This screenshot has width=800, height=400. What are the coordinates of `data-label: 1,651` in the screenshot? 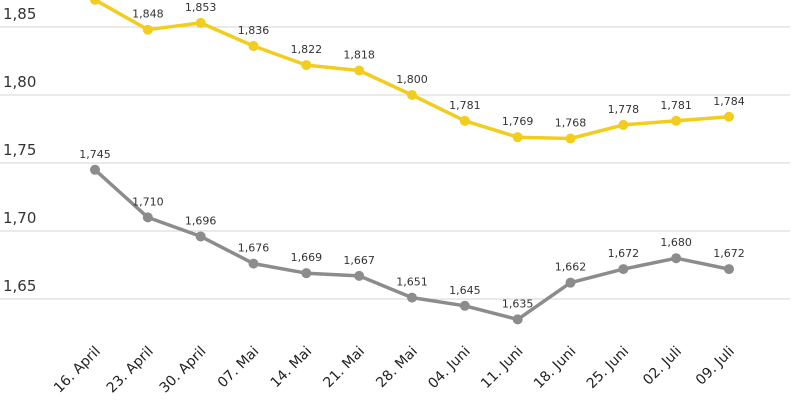 It's located at (412, 282).